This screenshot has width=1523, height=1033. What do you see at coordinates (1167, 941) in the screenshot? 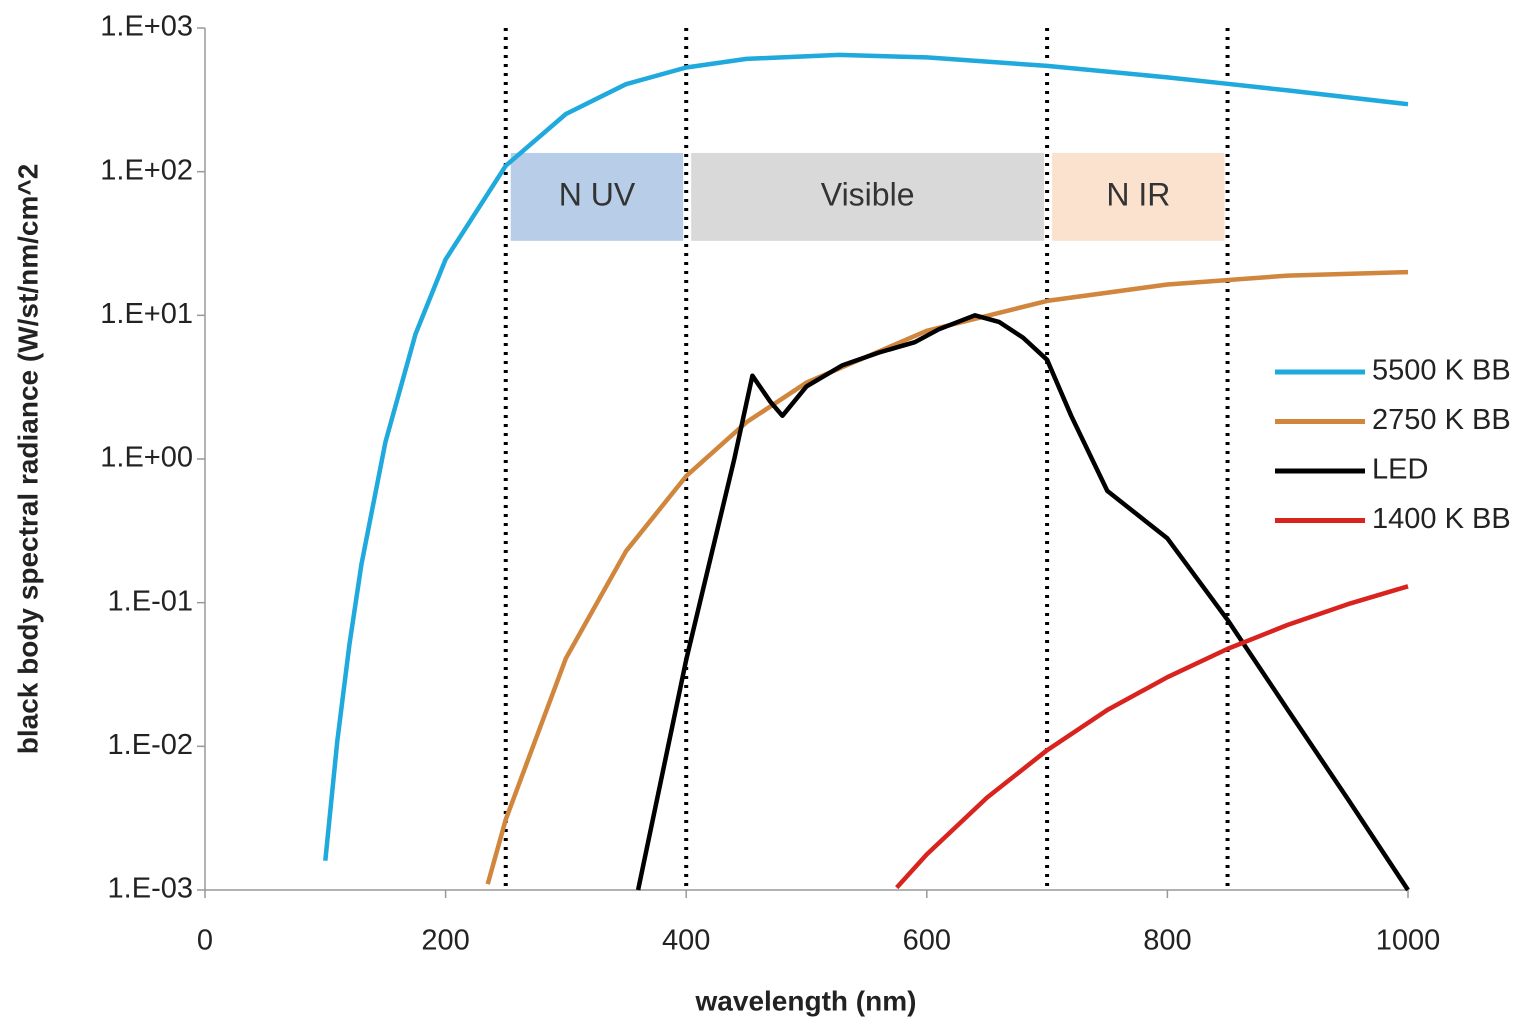
I see `x-tick-label: 800` at bounding box center [1167, 941].